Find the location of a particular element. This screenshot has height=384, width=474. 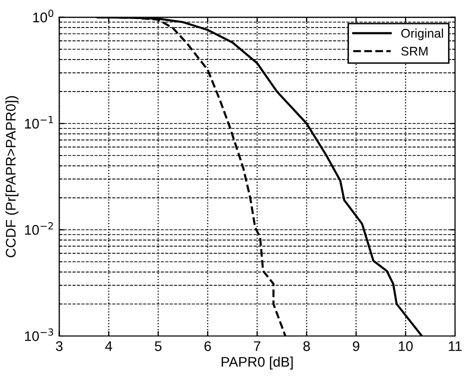

legend-label: Original is located at coordinates (422, 34).